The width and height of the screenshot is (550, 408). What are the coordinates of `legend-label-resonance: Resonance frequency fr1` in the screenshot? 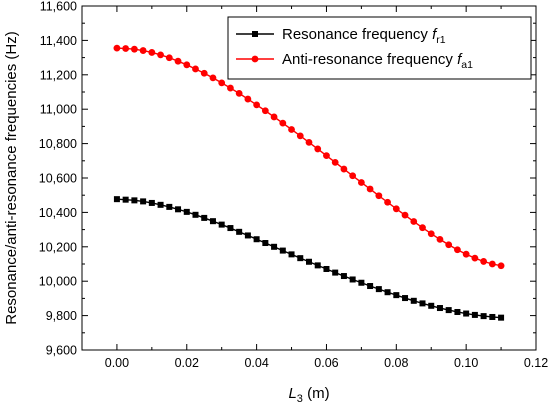 It's located at (364, 36).